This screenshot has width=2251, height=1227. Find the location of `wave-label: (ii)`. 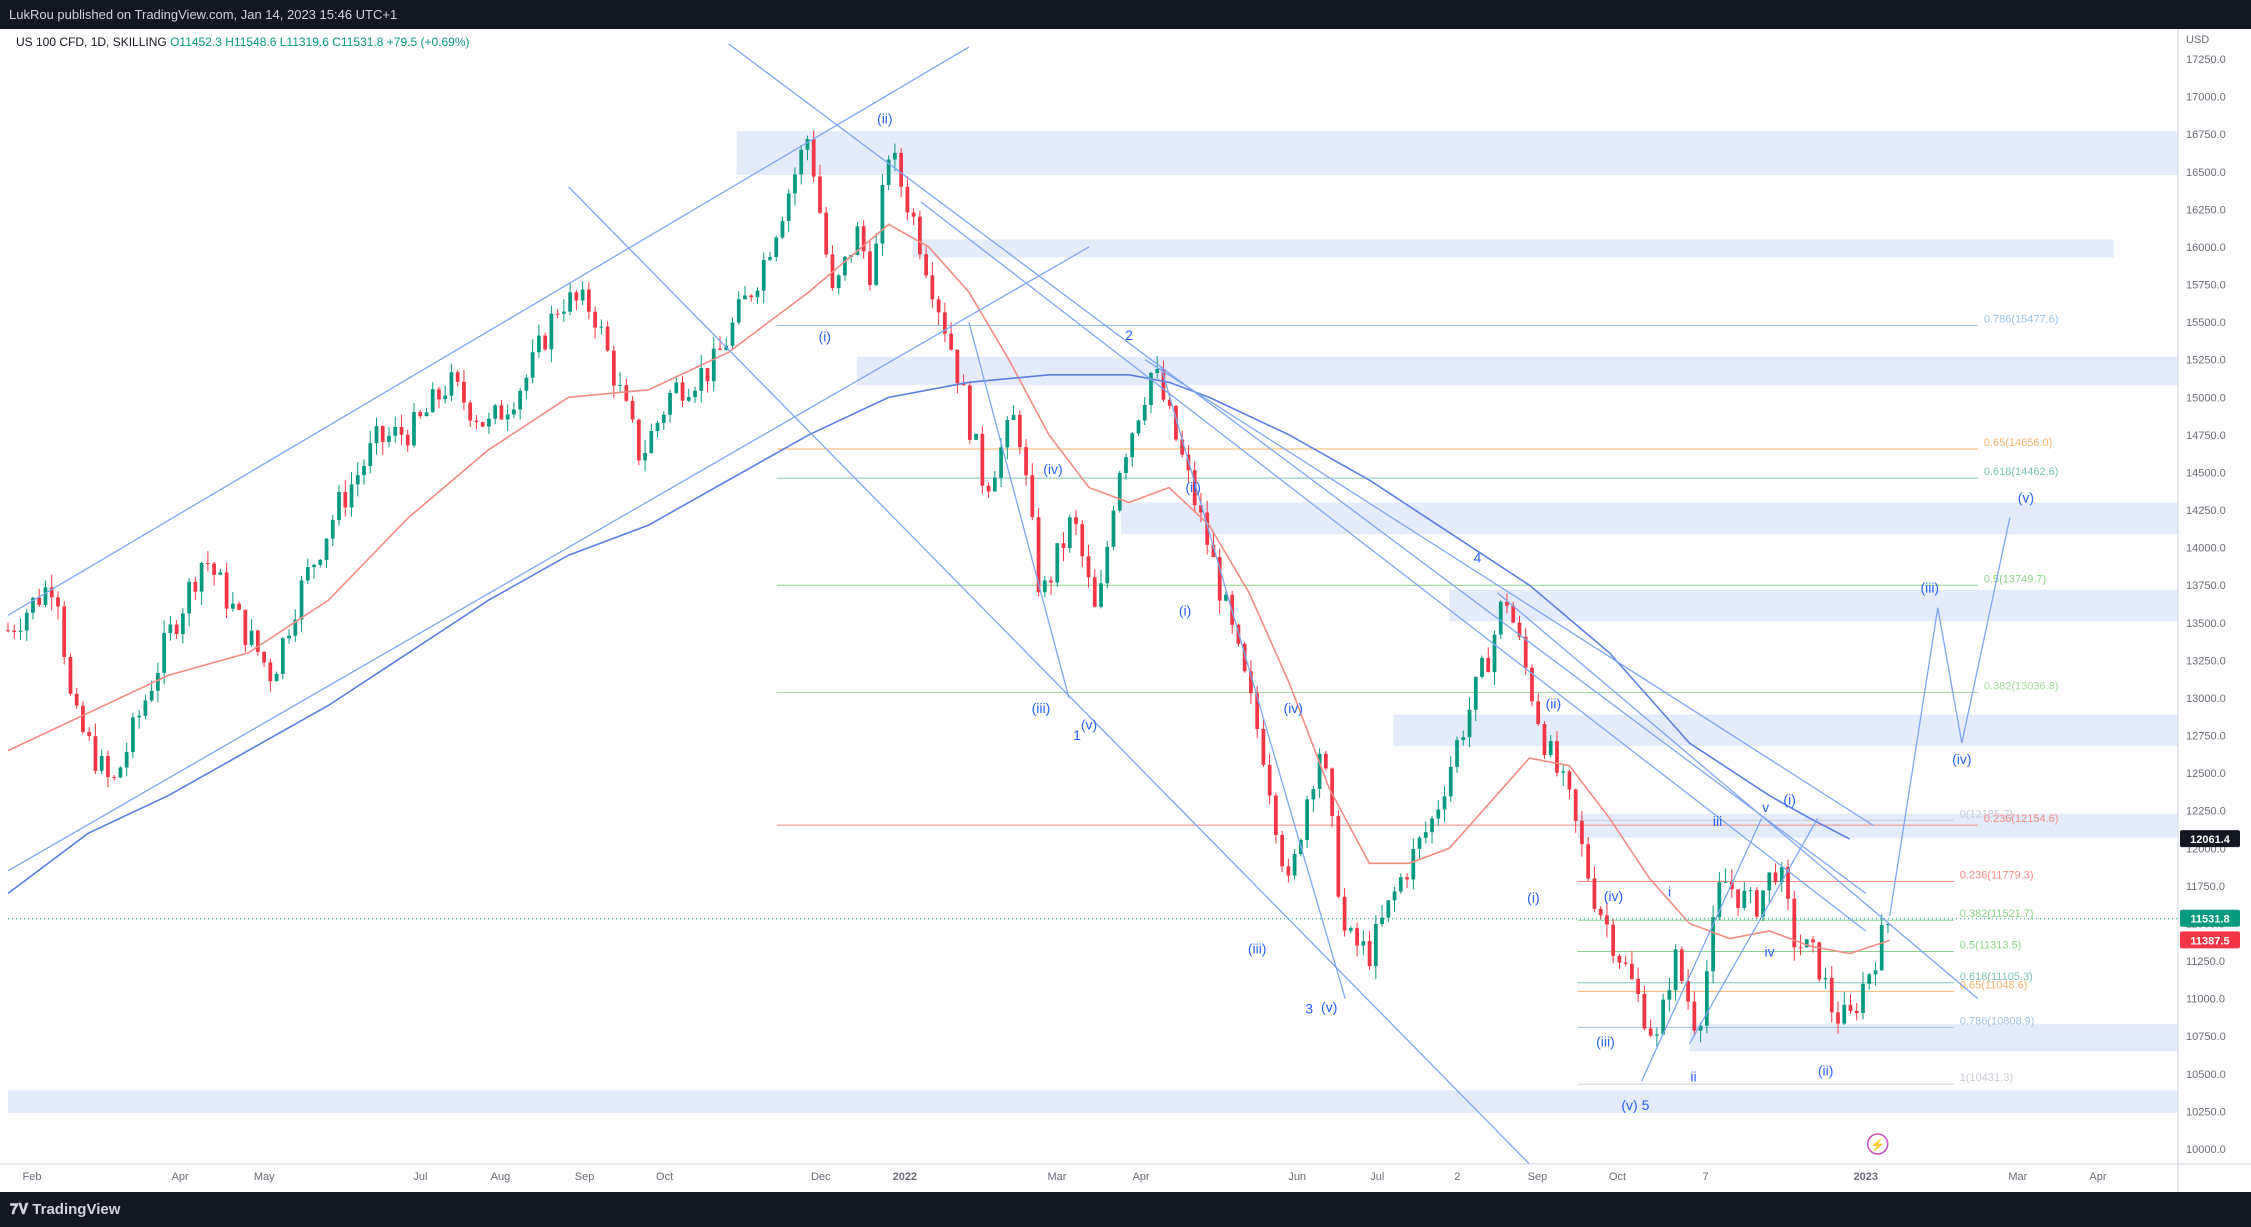

wave-label: (ii) is located at coordinates (885, 119).